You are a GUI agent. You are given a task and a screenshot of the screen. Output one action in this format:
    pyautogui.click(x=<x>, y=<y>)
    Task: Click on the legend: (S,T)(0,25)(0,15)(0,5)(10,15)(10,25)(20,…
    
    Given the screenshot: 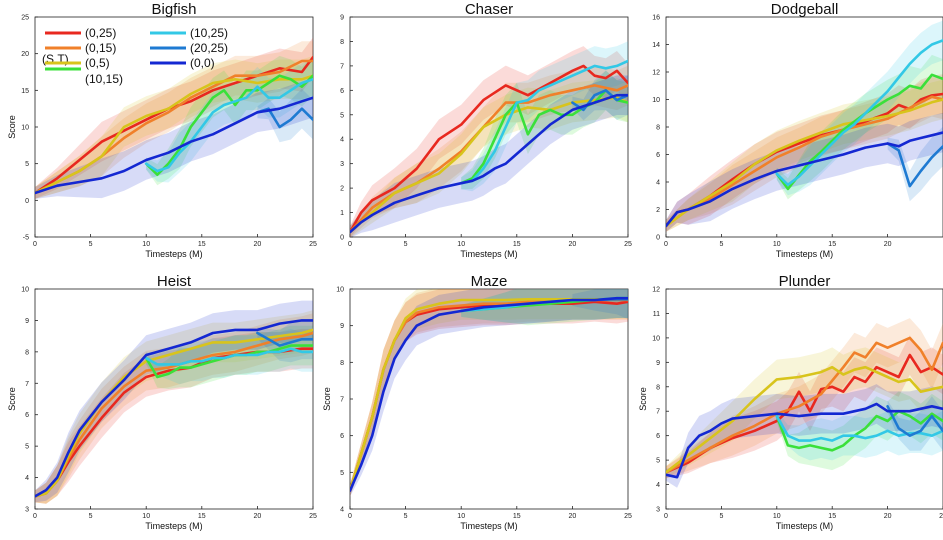 What is the action you would take?
    pyautogui.click(x=135, y=56)
    